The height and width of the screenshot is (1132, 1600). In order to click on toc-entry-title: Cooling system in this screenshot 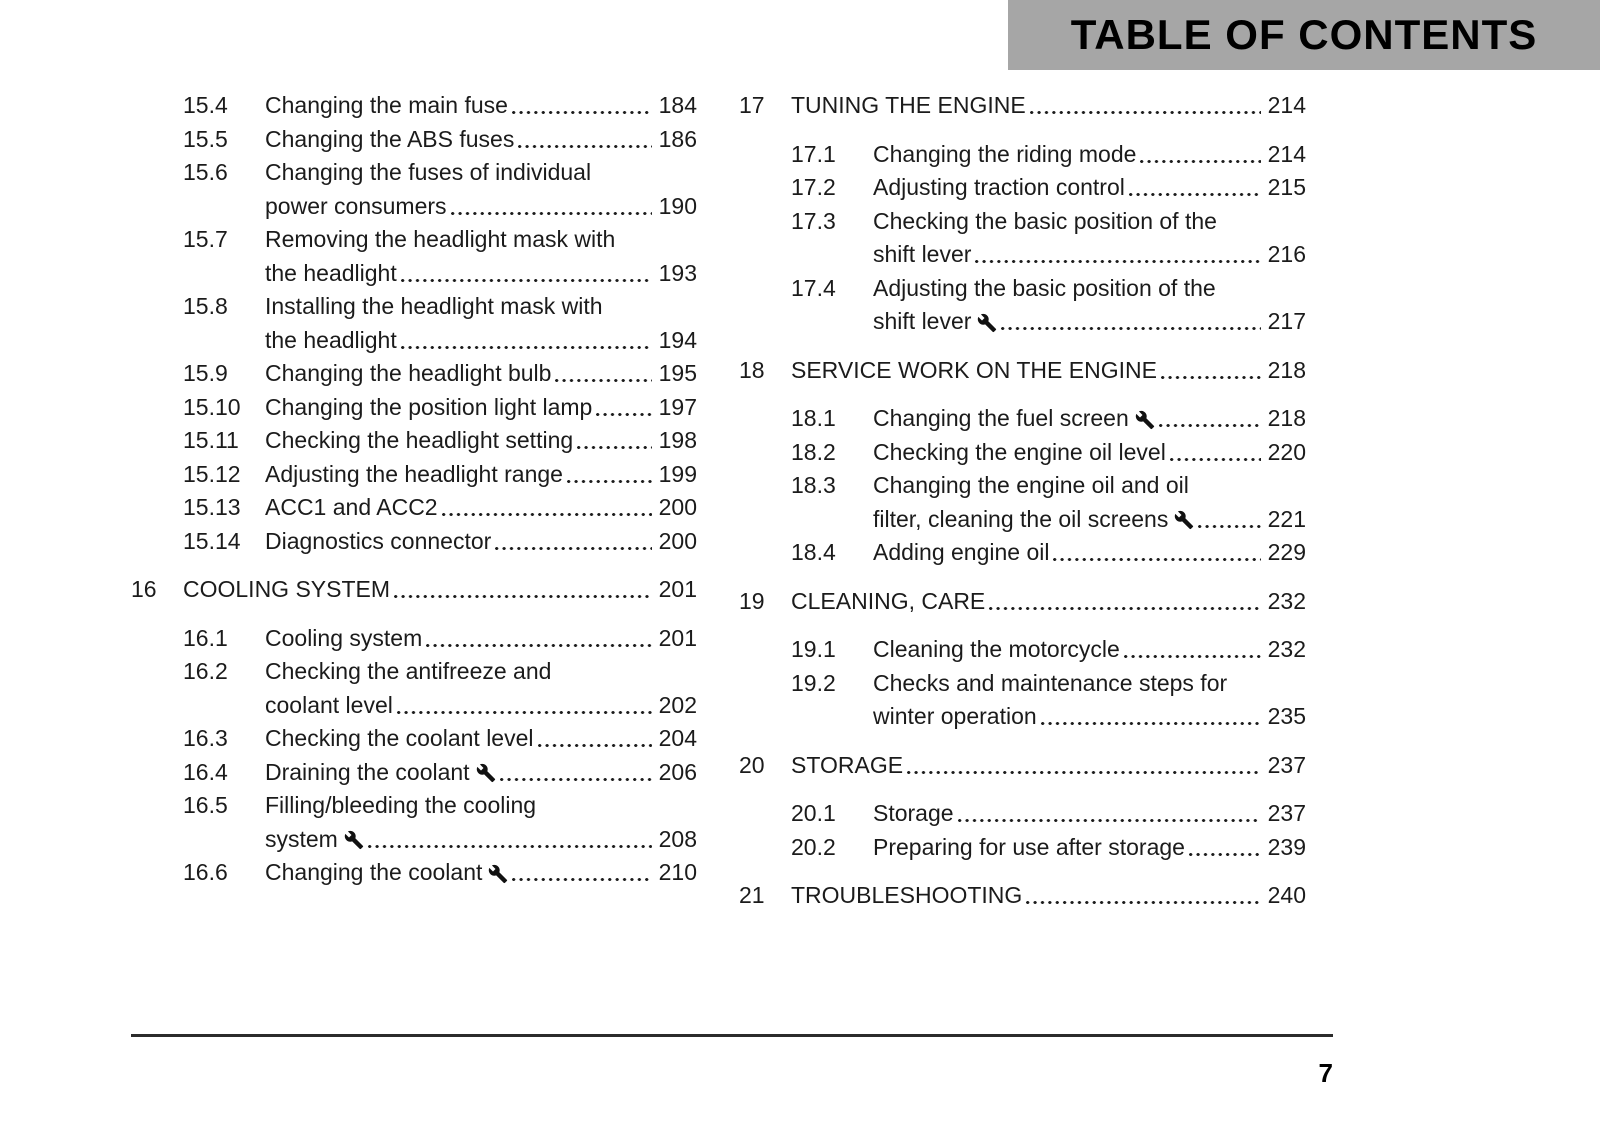, I will do `click(344, 637)`.